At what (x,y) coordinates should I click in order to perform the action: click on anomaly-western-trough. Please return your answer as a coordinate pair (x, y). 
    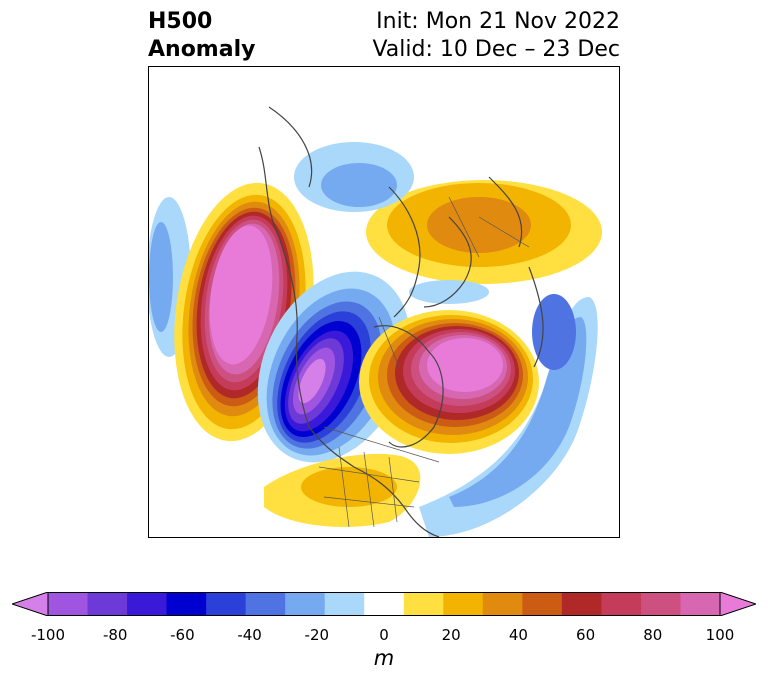
    Looking at the image, I should click on (334, 367).